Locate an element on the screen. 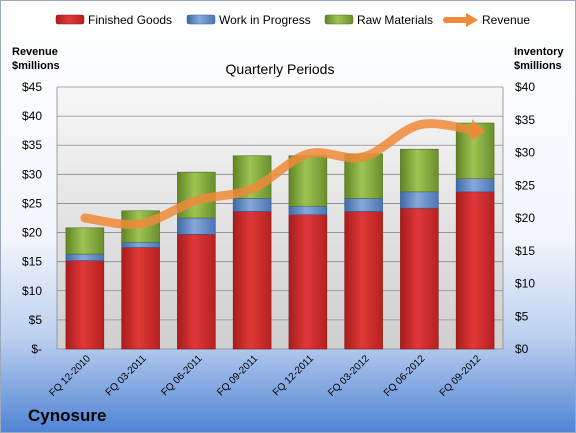 The width and height of the screenshot is (576, 433). company-name: Cynosure is located at coordinates (67, 415).